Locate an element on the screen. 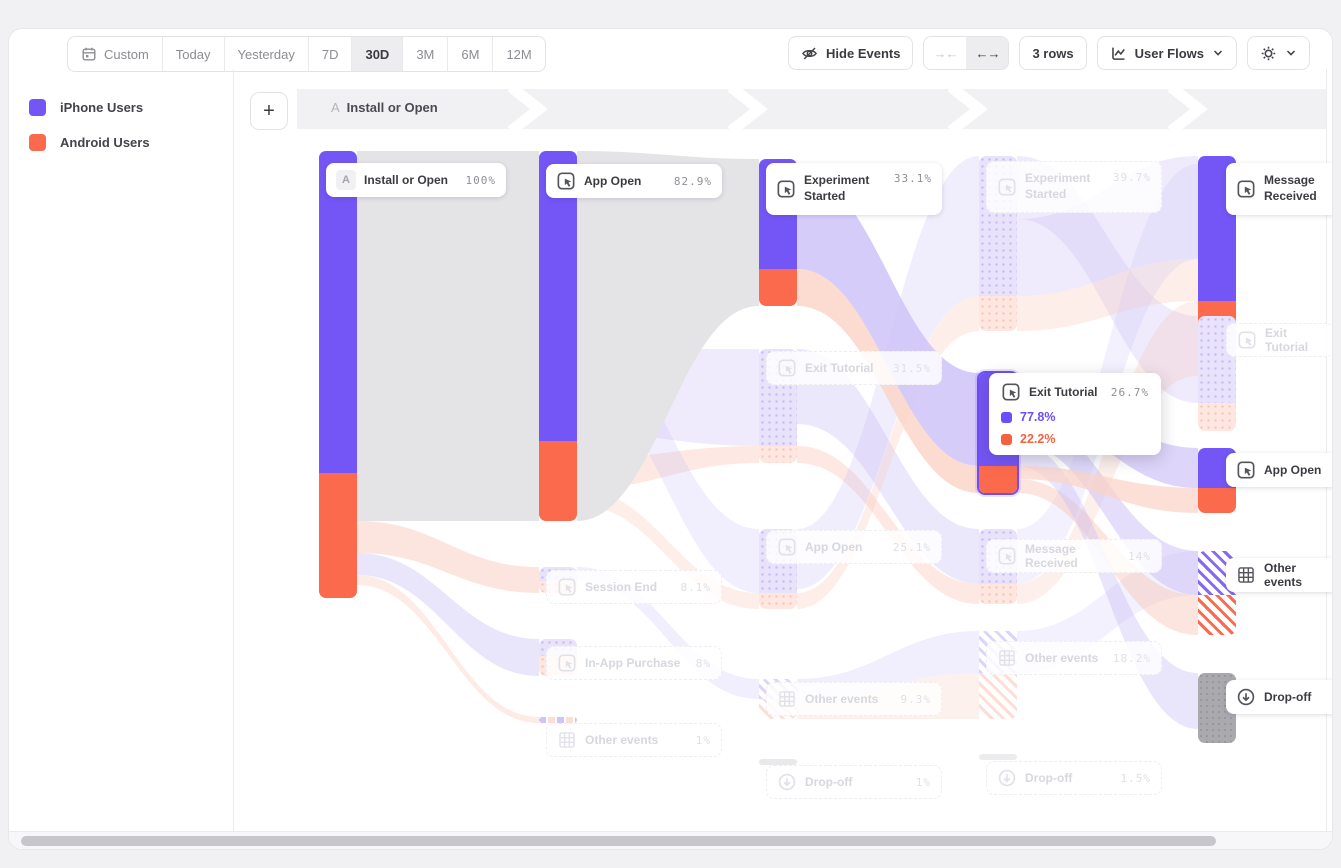 Image resolution: width=1341 pixels, height=868 pixels. node-label: Other events is located at coordinates (622, 740).